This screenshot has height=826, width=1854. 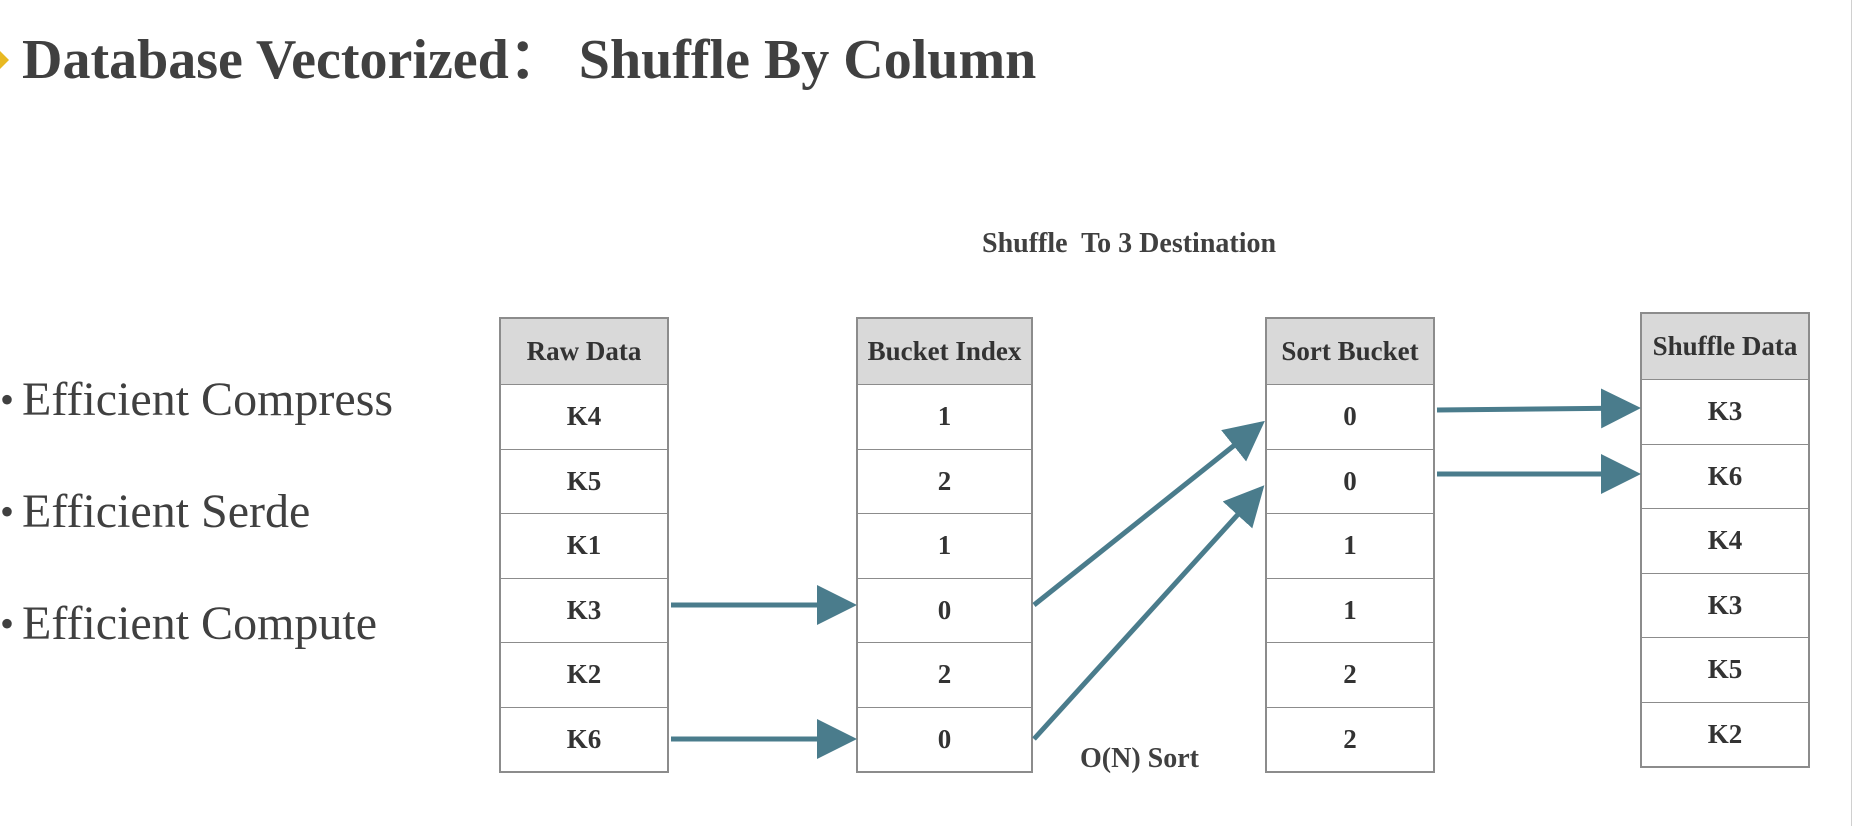 I want to click on bucket-index-column: Bucket Index 1 2 1 0 2 0, so click(x=944, y=545).